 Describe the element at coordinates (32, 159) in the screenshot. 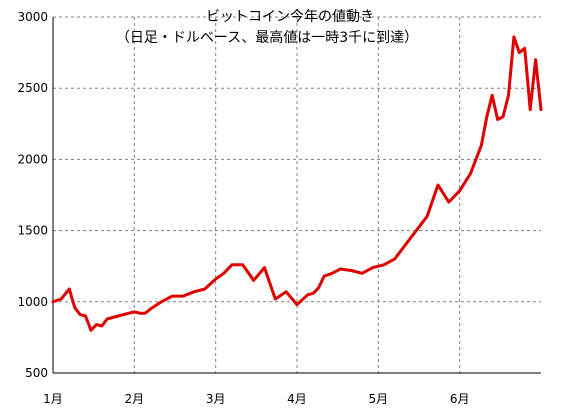

I see `y-tick-label: 2000` at that location.